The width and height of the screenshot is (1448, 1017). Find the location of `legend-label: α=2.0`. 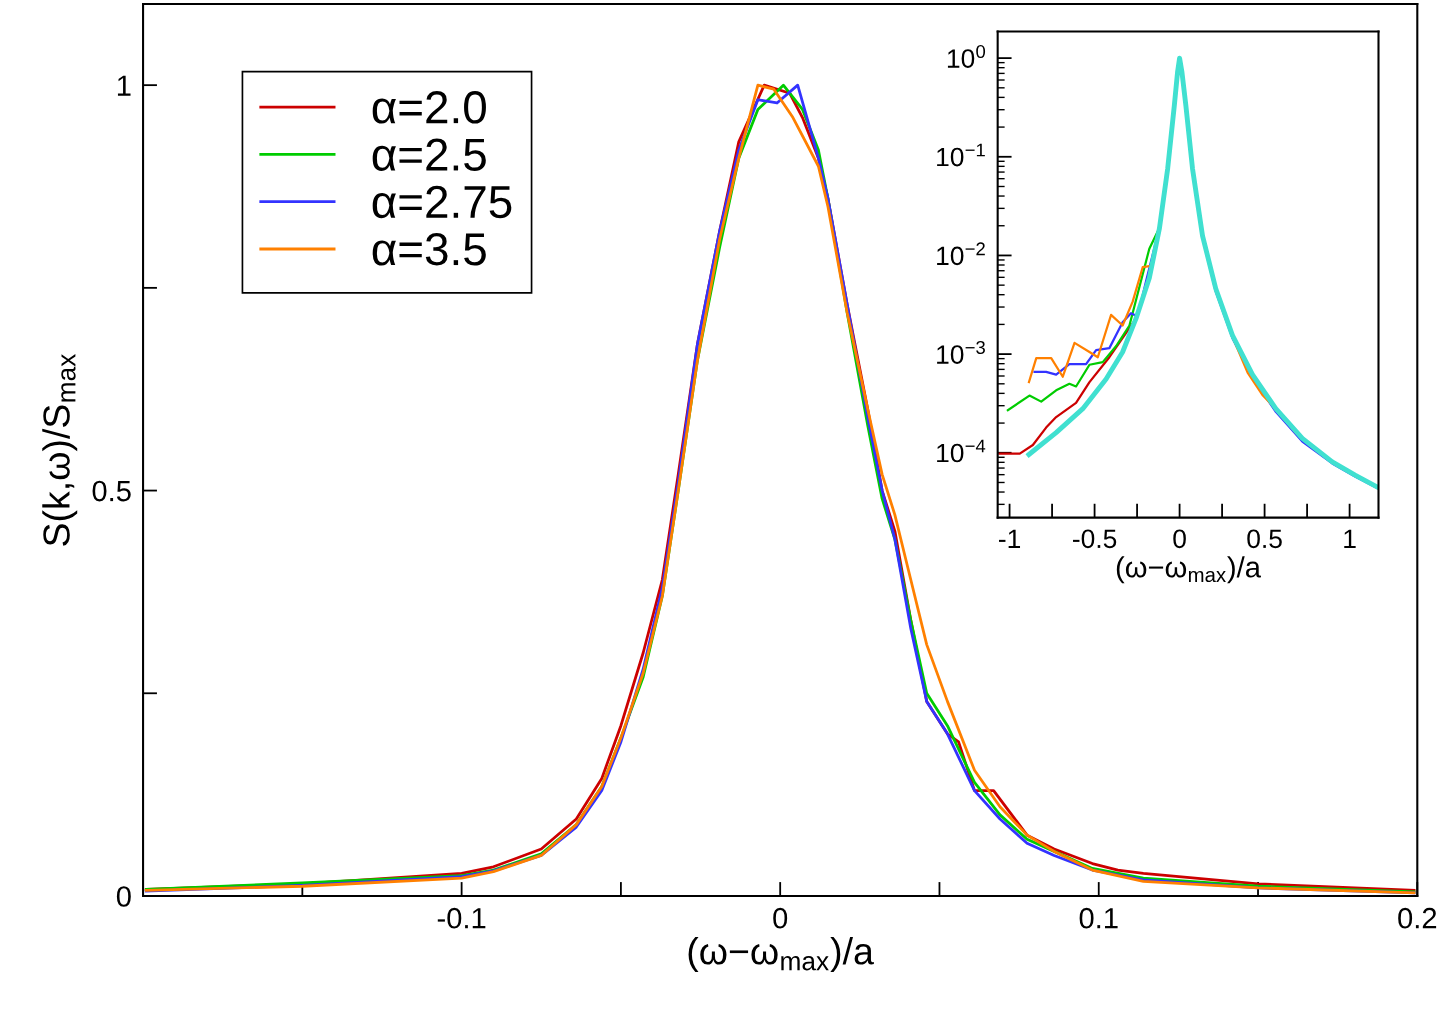

legend-label: α=2.0 is located at coordinates (429, 107).